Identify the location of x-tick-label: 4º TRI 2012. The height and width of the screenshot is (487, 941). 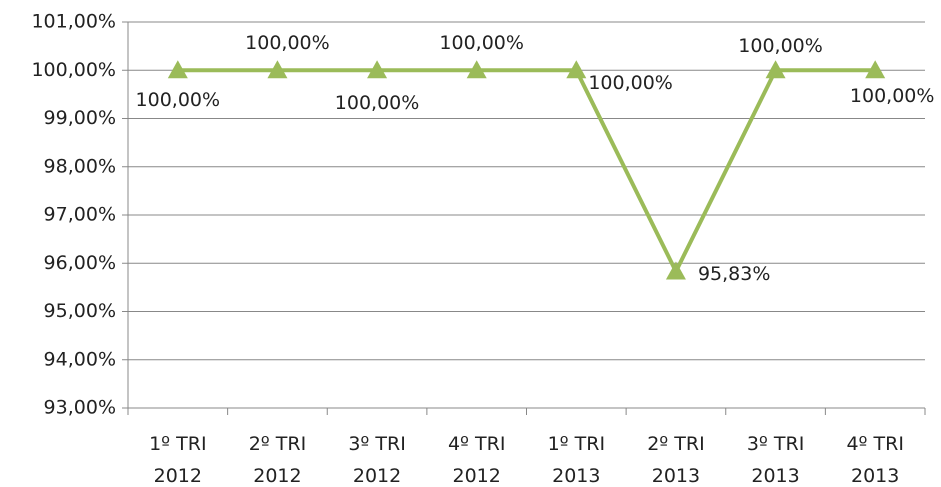
(477, 460).